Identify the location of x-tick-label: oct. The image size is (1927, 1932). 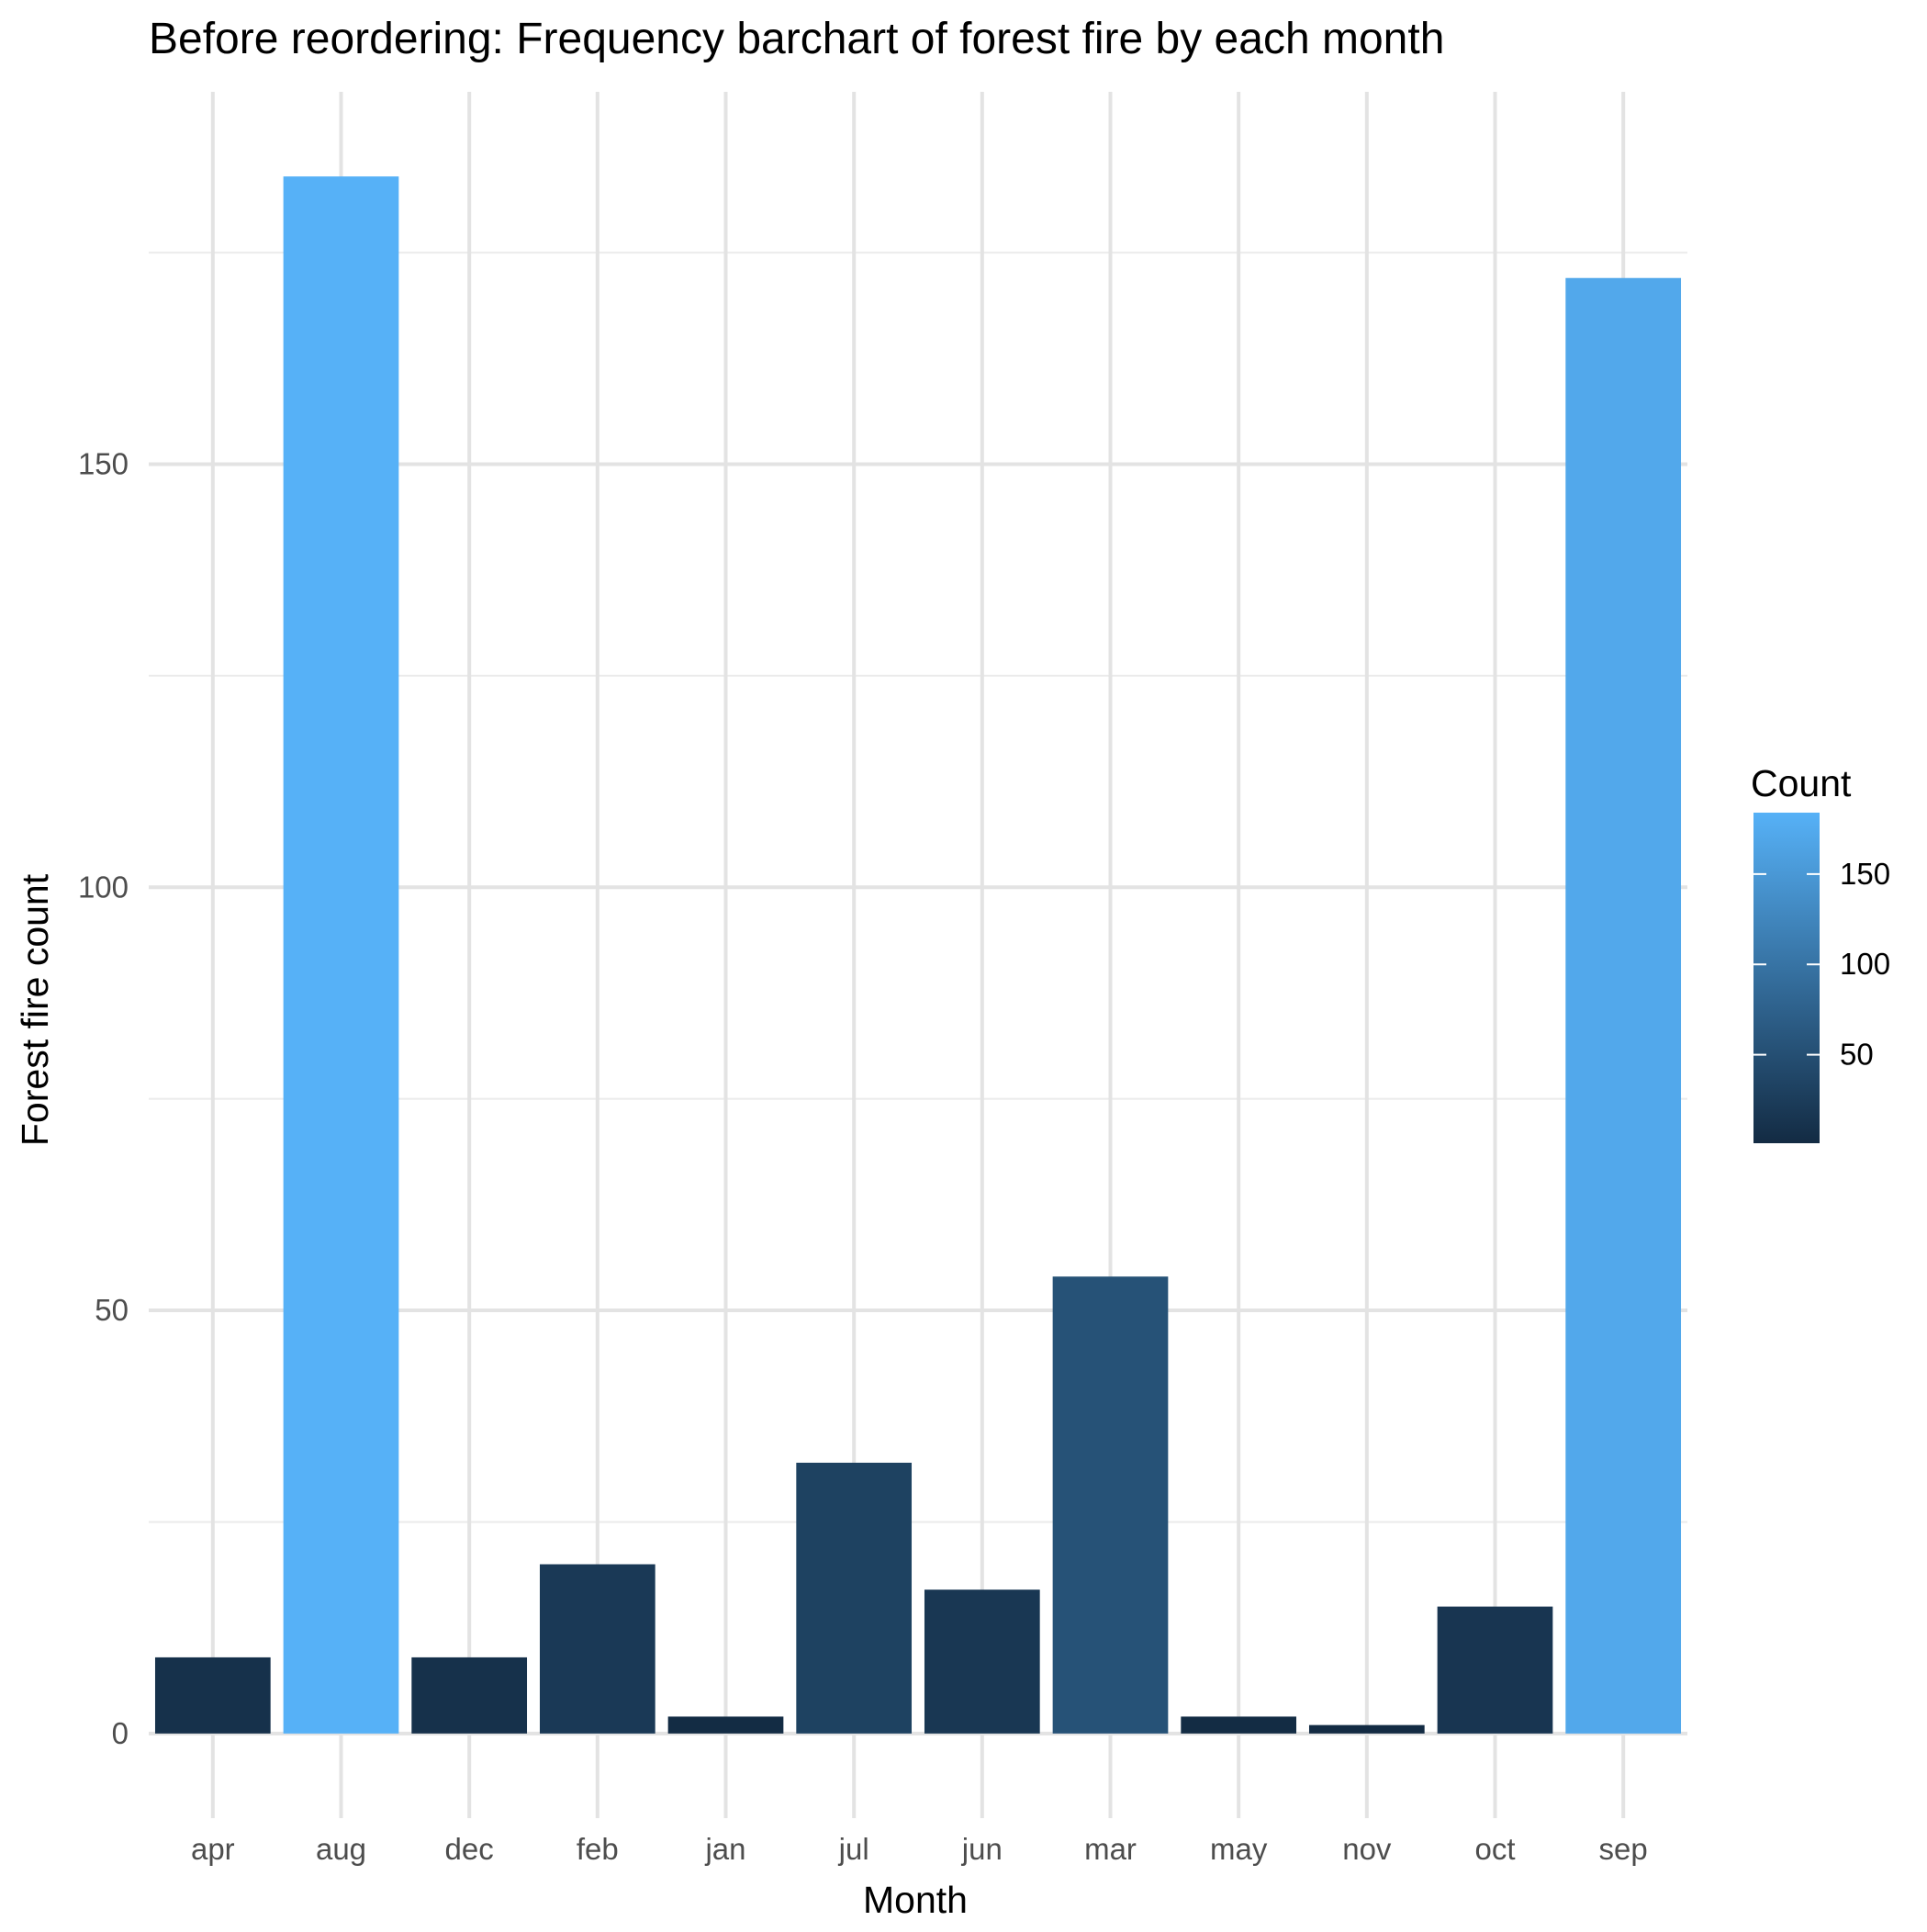
(1495, 1849).